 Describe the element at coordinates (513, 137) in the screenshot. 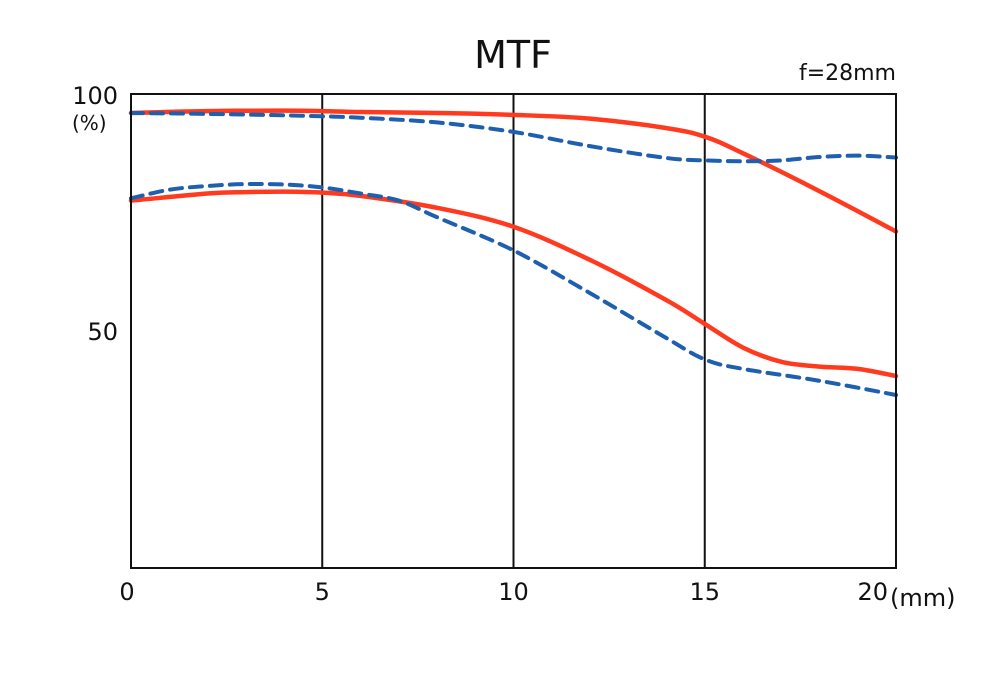

I see `series-line-2-dashed` at that location.